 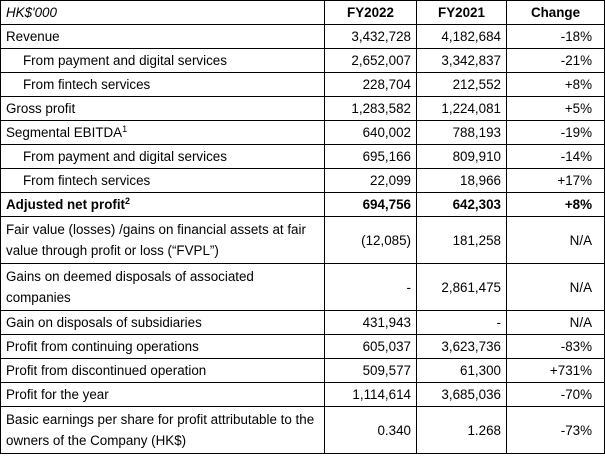 I want to click on table-row-gross-profit: Gross profit 1,283,582 1,224,081 +5%, so click(x=302, y=108).